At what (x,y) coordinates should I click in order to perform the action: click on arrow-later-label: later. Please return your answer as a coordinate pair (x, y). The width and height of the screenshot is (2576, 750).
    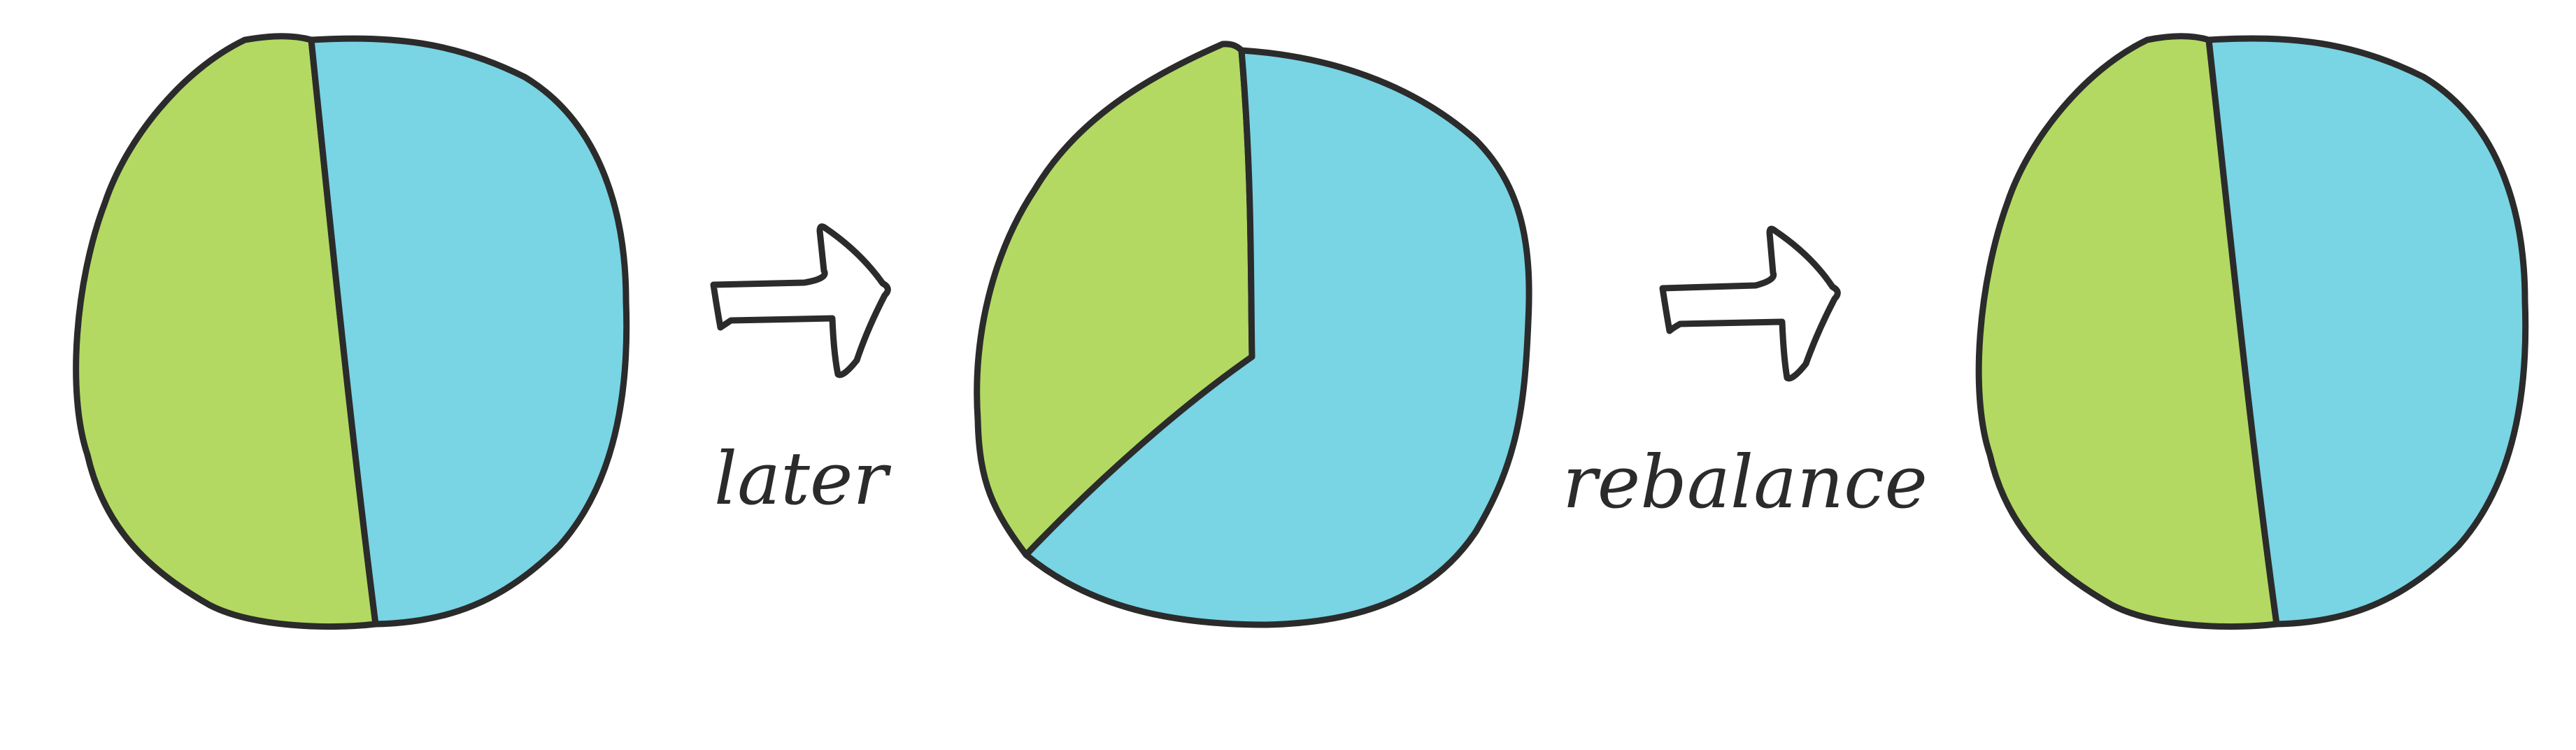
    Looking at the image, I should click on (803, 478).